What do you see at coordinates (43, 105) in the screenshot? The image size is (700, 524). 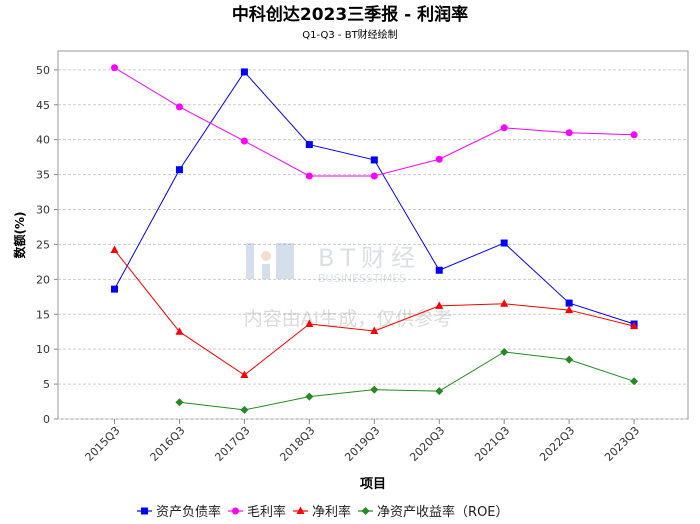 I see `y-tick-label: 45` at bounding box center [43, 105].